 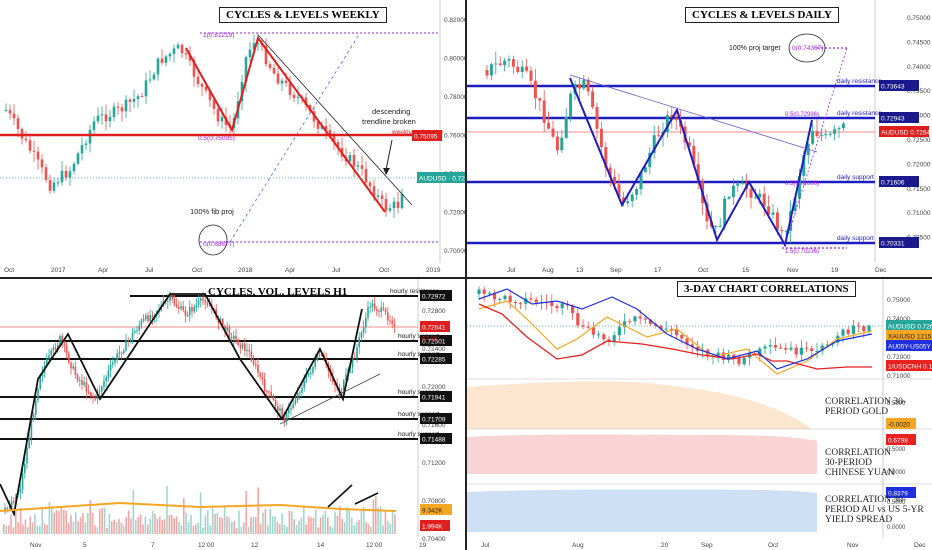 What do you see at coordinates (485, 545) in the screenshot?
I see `corr-x-tick: Jul` at bounding box center [485, 545].